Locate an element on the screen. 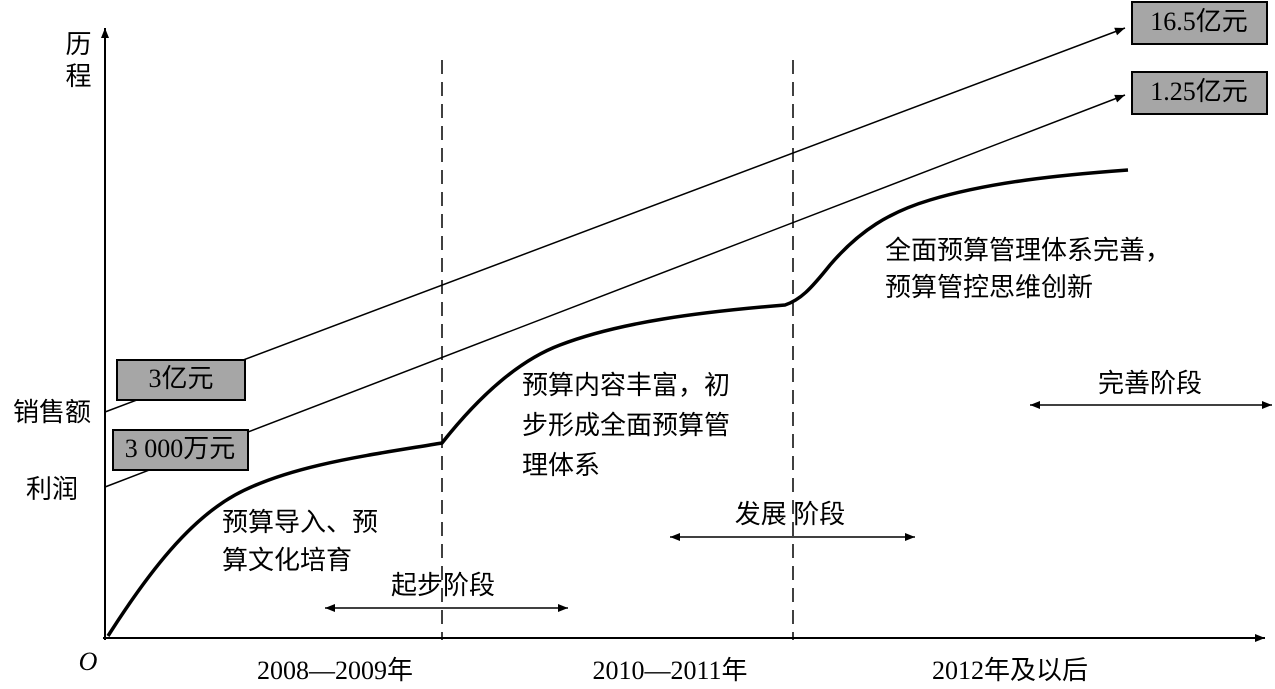  description-line: 步形成全面预算管 is located at coordinates (626, 425).